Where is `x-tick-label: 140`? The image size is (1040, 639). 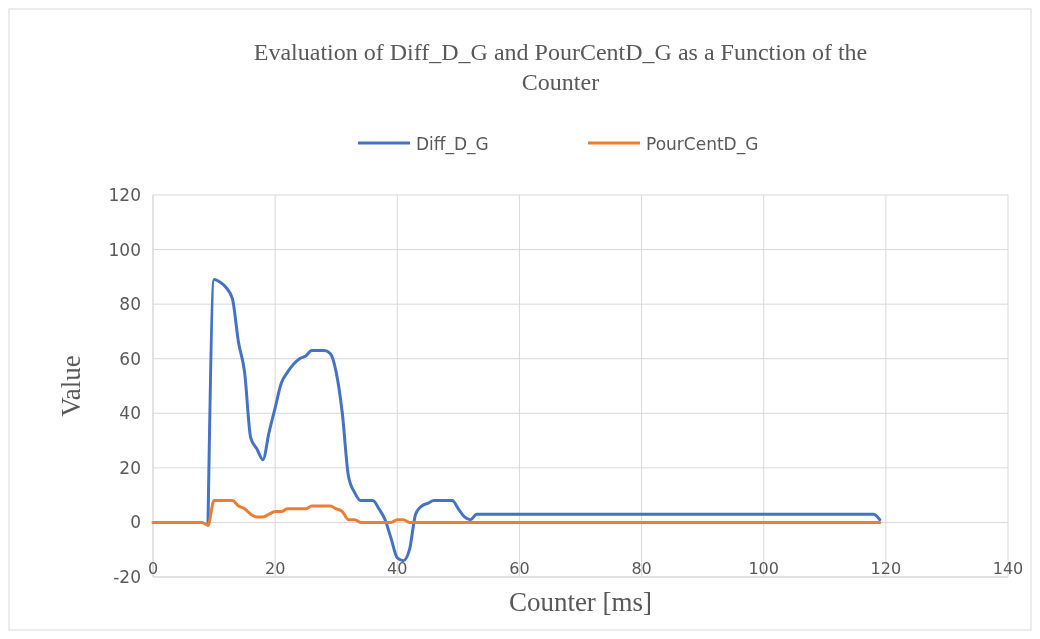
x-tick-label: 140 is located at coordinates (1008, 569).